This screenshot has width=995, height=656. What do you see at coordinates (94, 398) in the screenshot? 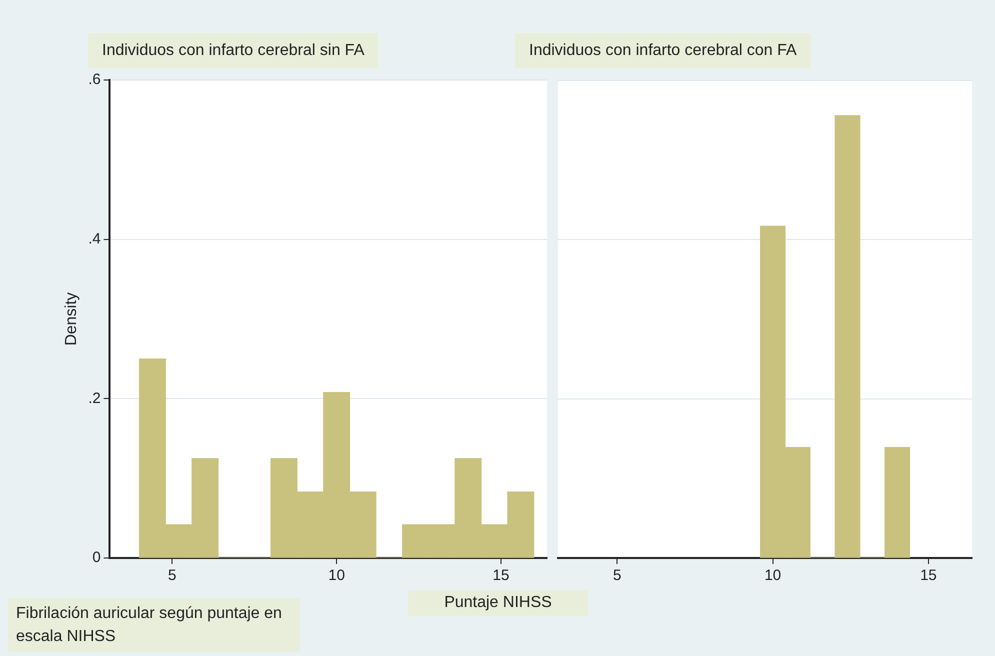
I see `y-tick-label: .2` at bounding box center [94, 398].